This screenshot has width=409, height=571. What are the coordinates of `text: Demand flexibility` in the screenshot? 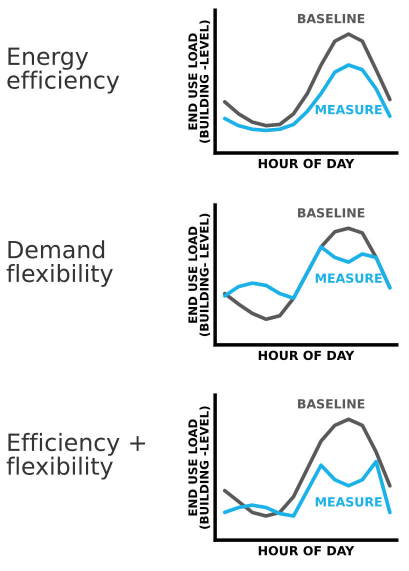 It's located at (59, 263).